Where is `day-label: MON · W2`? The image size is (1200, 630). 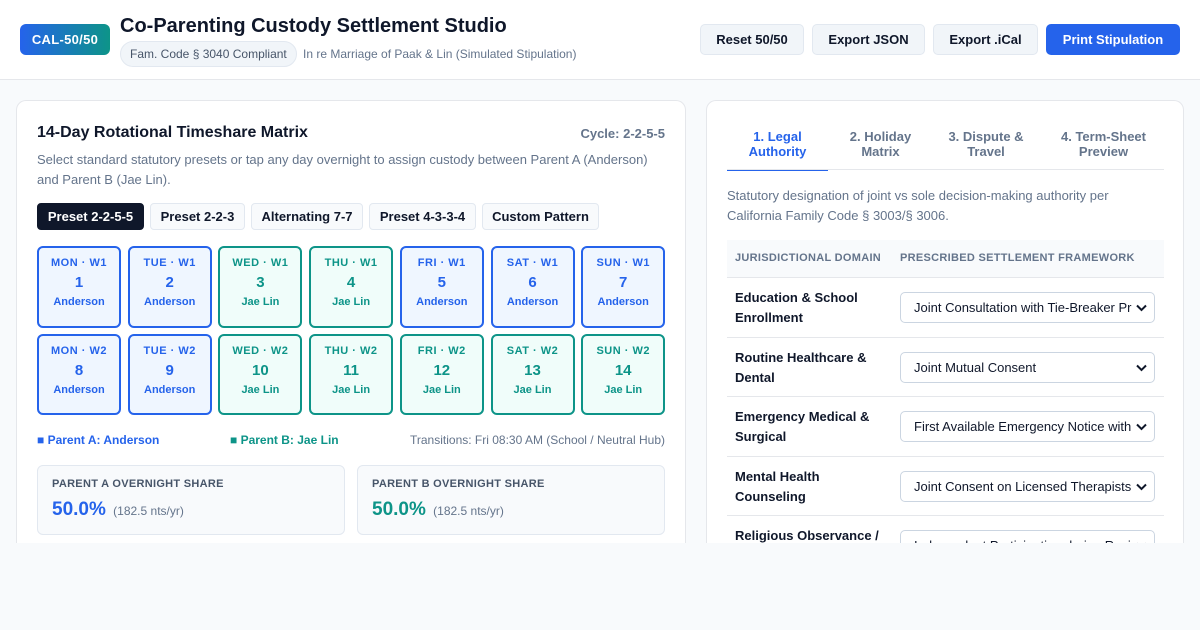 day-label: MON · W2 is located at coordinates (79, 351).